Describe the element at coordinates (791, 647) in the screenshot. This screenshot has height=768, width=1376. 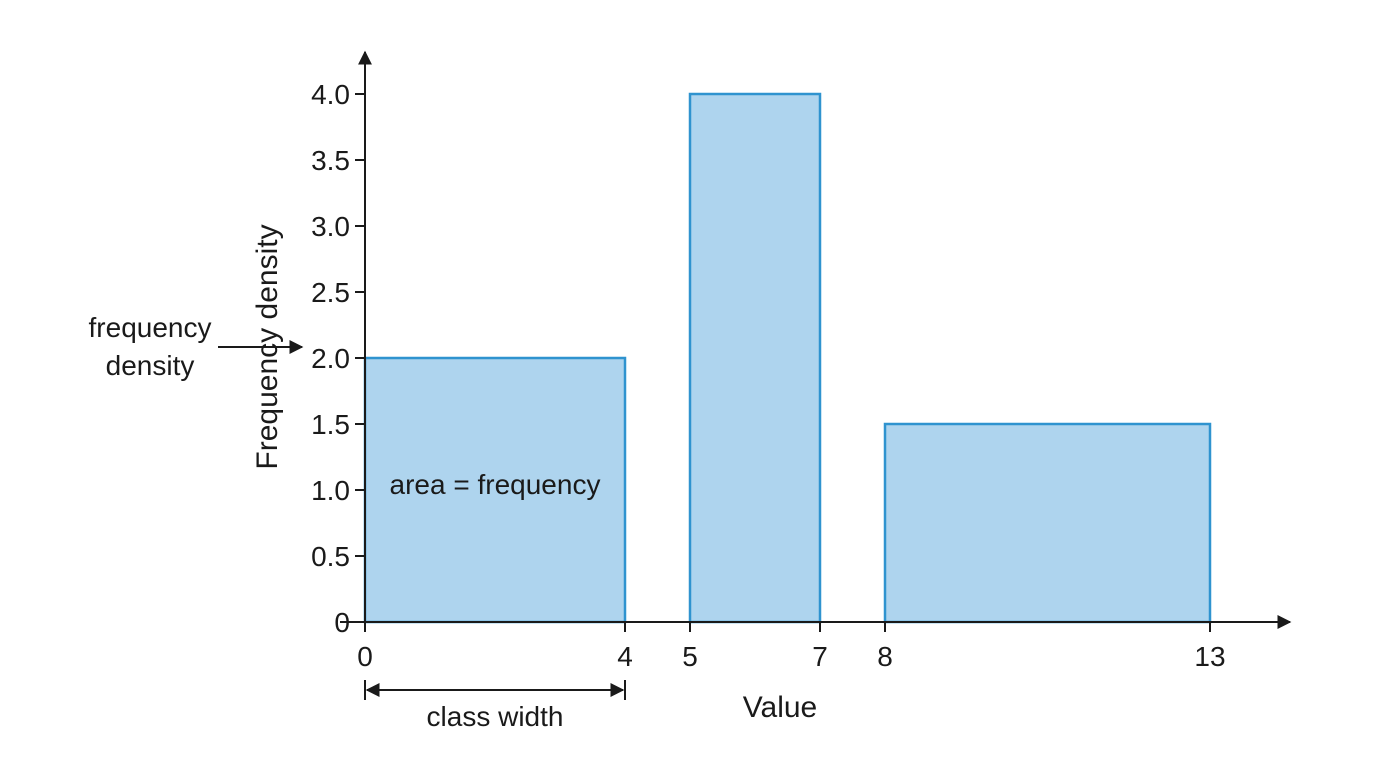
I see `x-ticks-group: 0 4 5 7 8 13` at that location.